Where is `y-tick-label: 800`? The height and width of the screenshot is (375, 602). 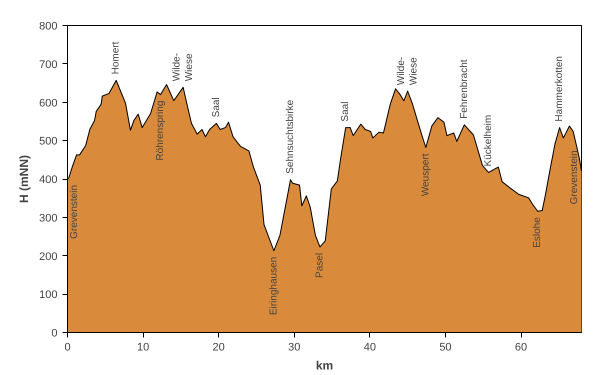
y-tick-label: 800 is located at coordinates (48, 26).